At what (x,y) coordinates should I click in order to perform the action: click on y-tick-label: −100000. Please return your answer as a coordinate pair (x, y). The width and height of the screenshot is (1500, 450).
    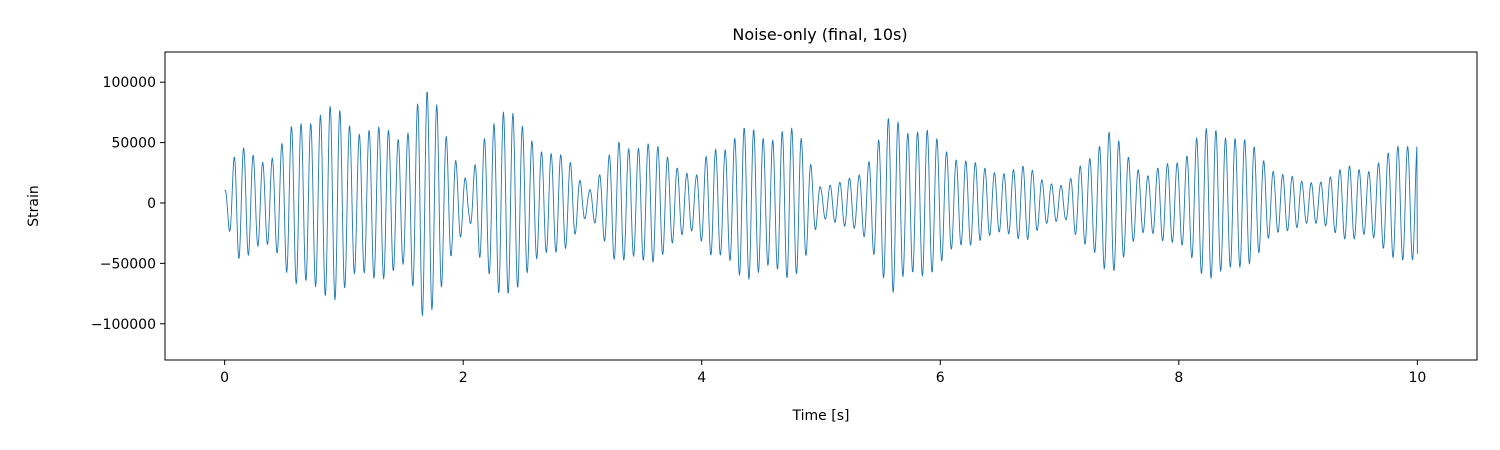
    Looking at the image, I should click on (123, 325).